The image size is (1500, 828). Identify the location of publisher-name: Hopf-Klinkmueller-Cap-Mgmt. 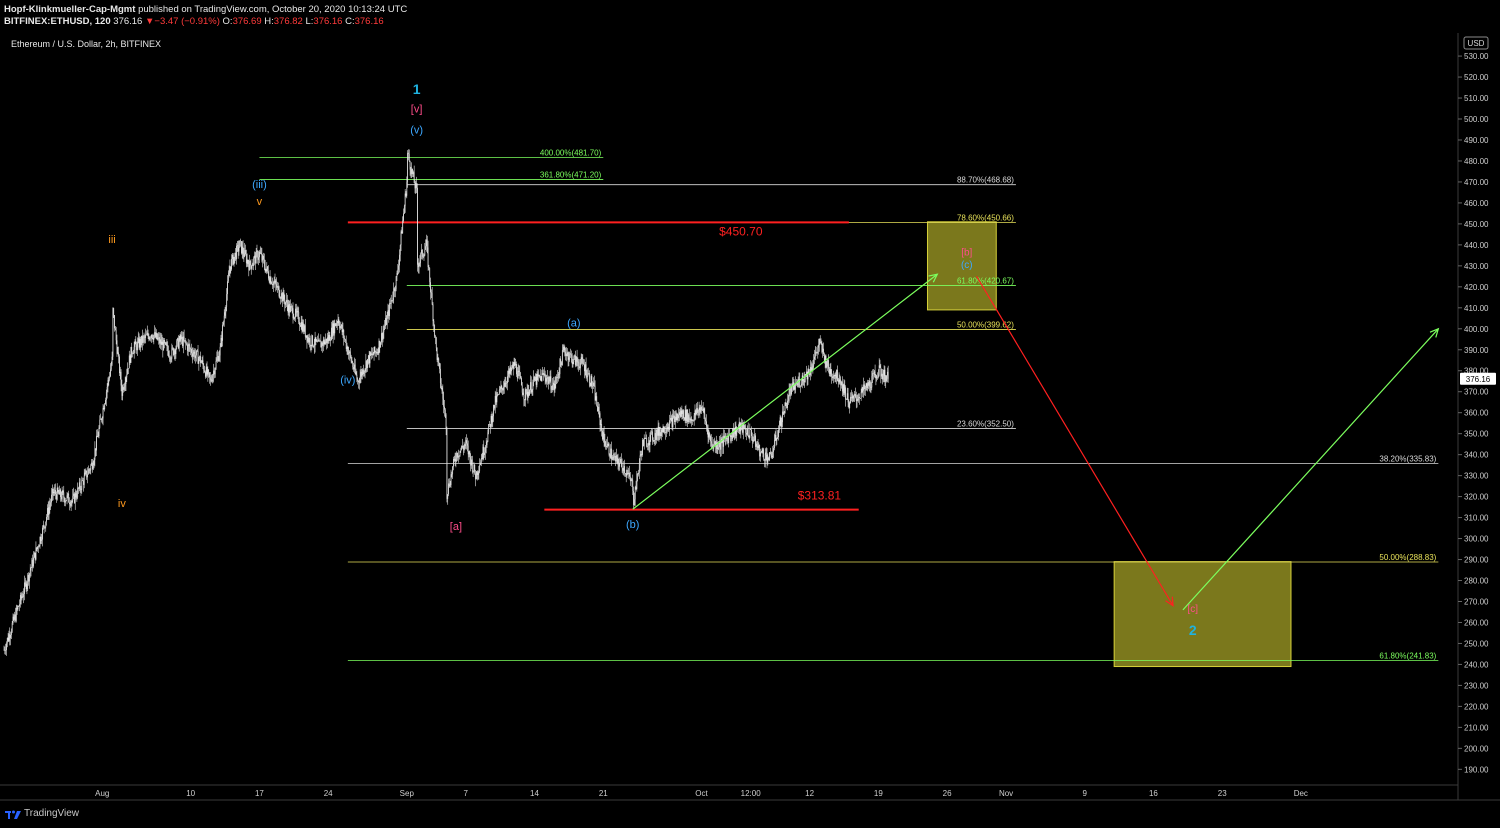
(70, 9).